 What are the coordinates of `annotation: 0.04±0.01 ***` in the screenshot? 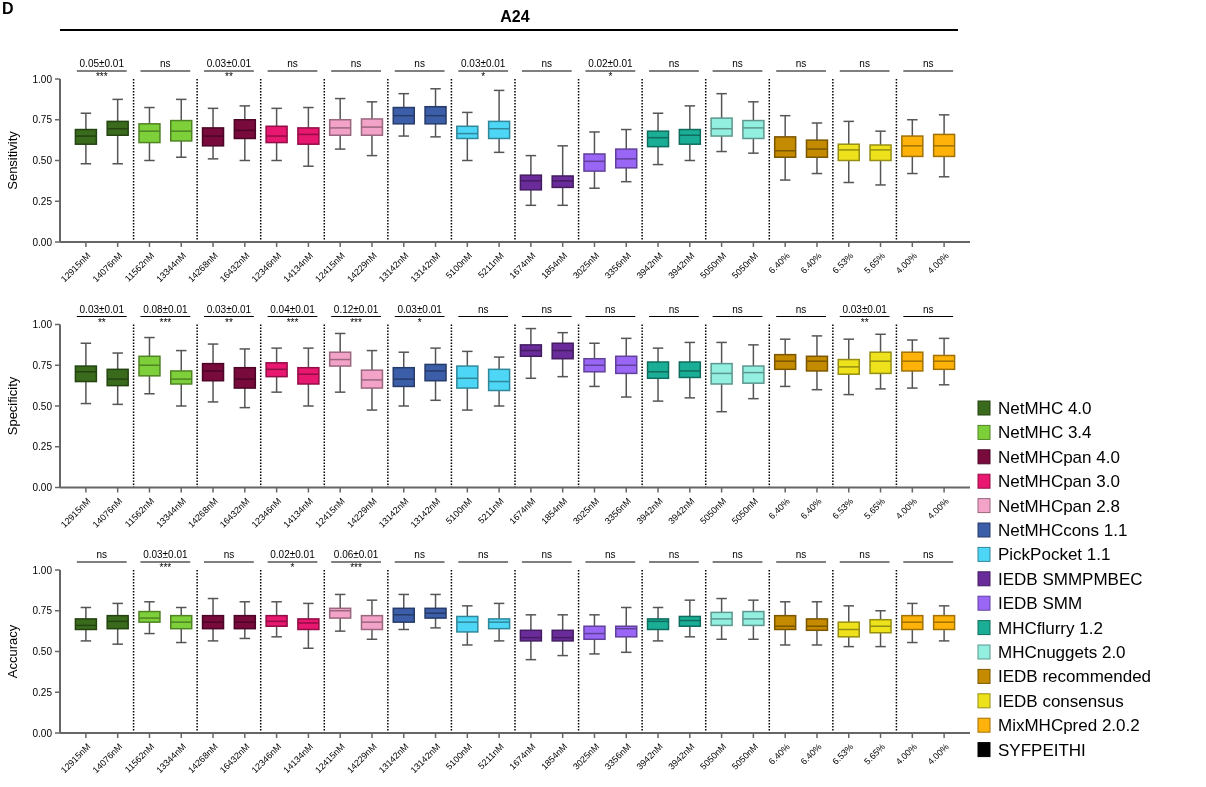 It's located at (293, 315).